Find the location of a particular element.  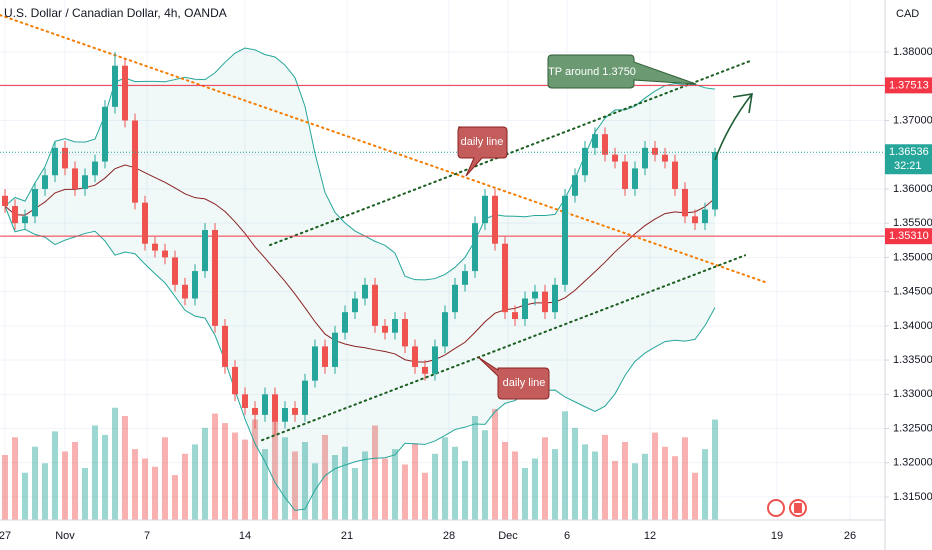

y-tick-label: 1.32500 is located at coordinates (912, 428).